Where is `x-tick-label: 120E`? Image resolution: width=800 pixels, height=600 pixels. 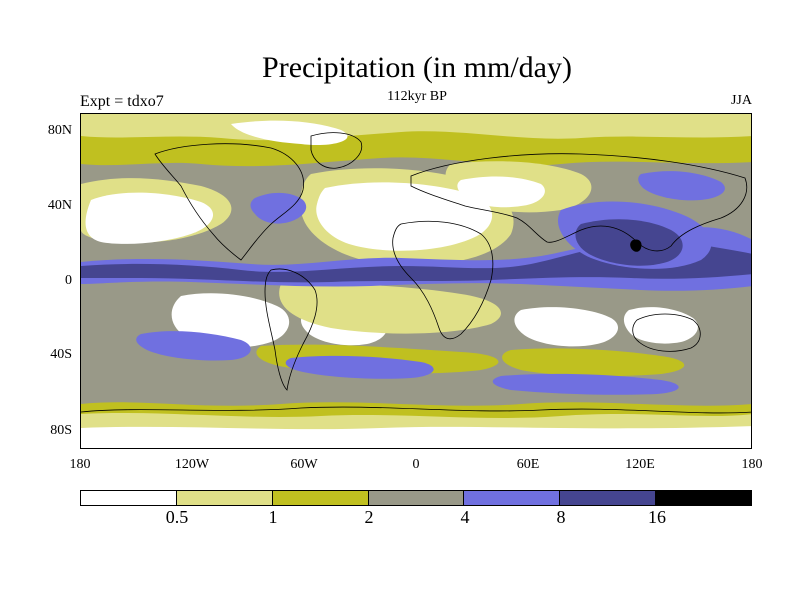 x-tick-label: 120E is located at coordinates (640, 464).